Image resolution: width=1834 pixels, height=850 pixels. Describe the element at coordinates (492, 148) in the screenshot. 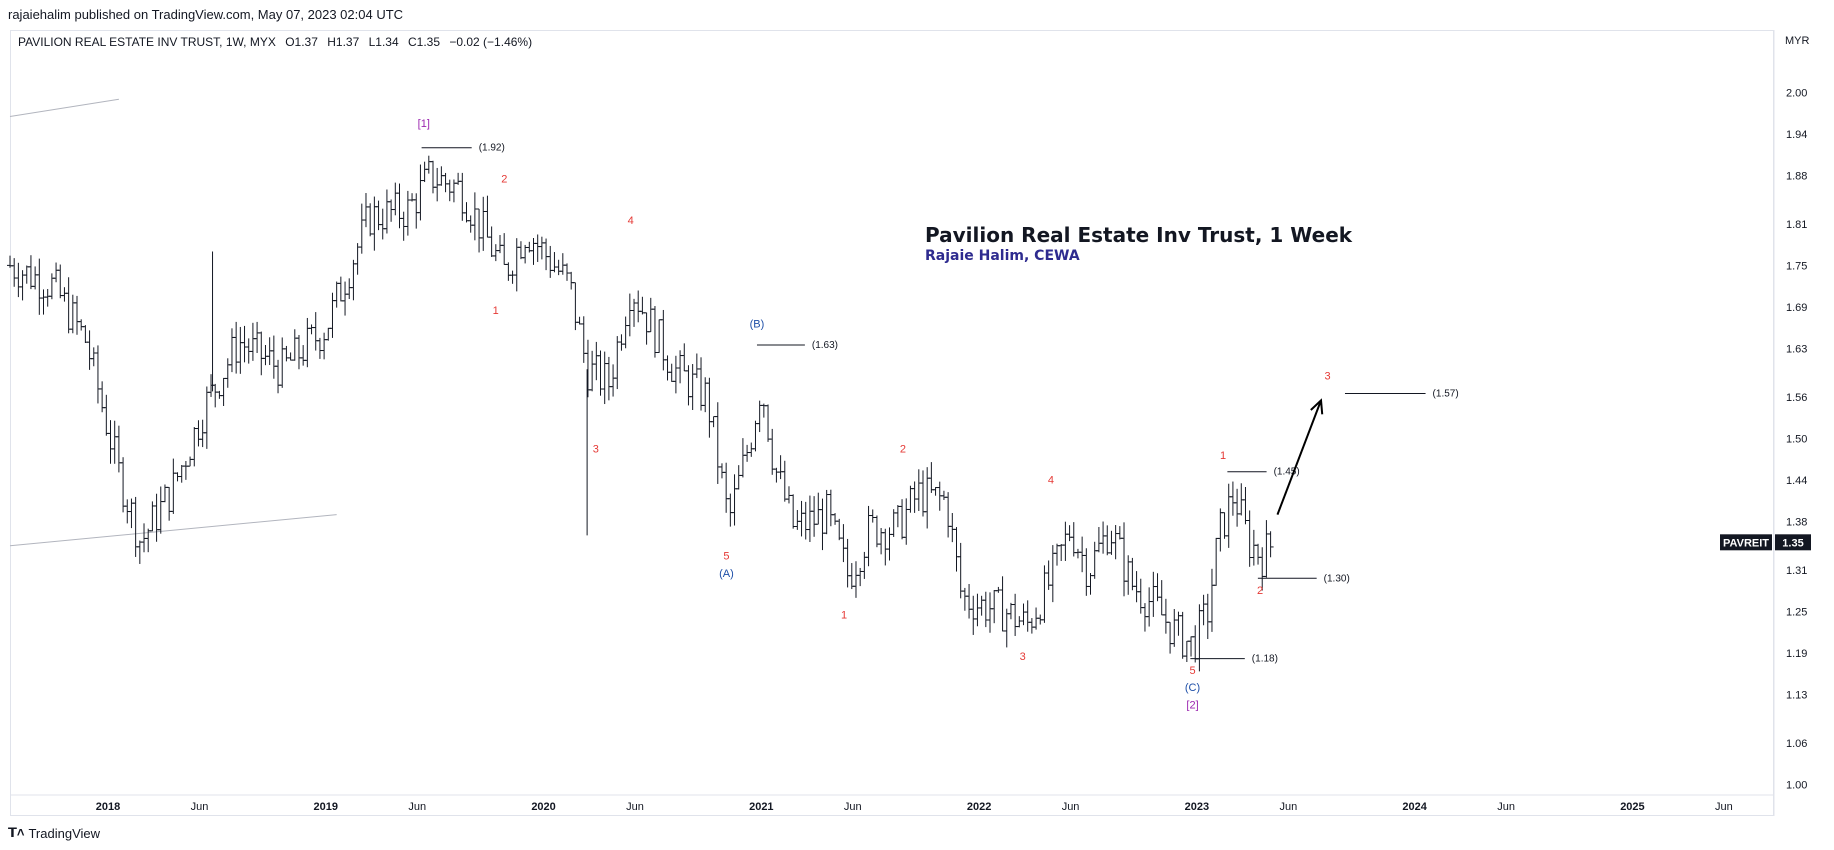

I see `price-level-label: (1.92)` at that location.